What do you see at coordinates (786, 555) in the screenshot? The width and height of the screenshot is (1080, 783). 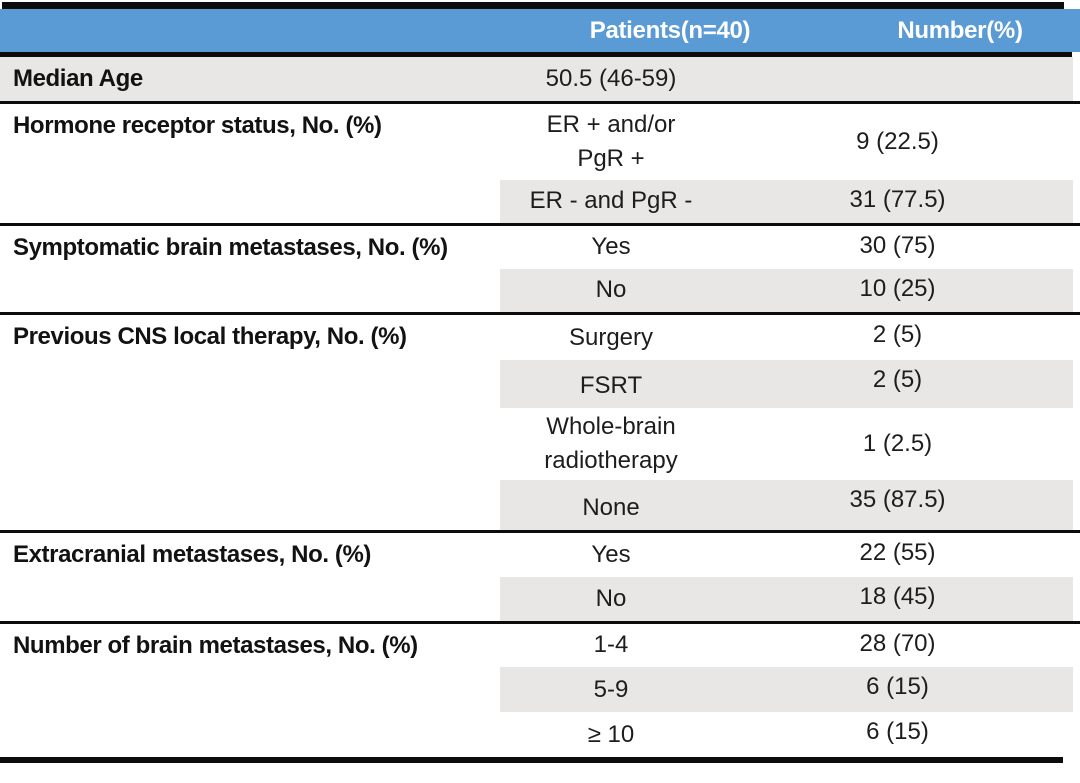 I see `table-row: Yes 22 (55)` at bounding box center [786, 555].